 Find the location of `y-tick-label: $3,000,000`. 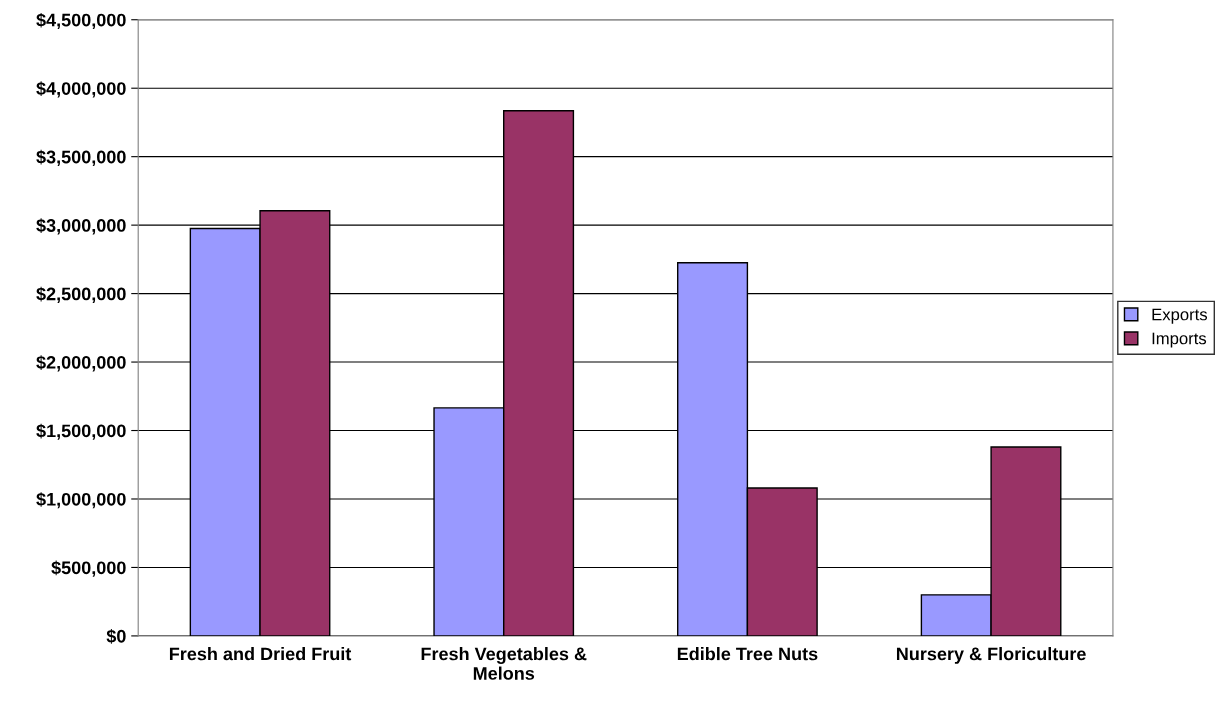

y-tick-label: $3,000,000 is located at coordinates (81, 226).